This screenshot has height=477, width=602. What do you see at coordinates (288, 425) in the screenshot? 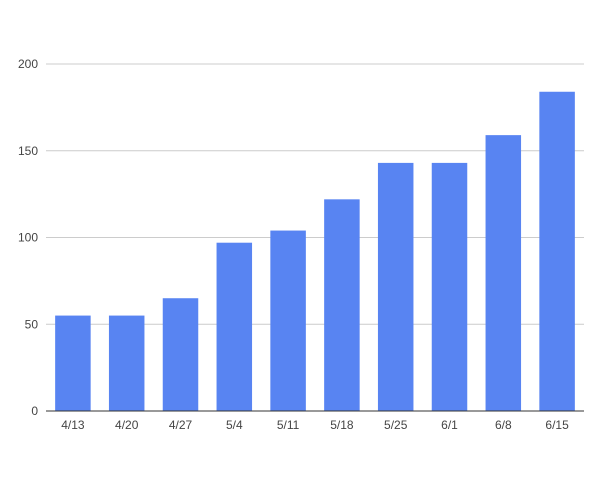
I see `x-tick-label: 5/11` at bounding box center [288, 425].